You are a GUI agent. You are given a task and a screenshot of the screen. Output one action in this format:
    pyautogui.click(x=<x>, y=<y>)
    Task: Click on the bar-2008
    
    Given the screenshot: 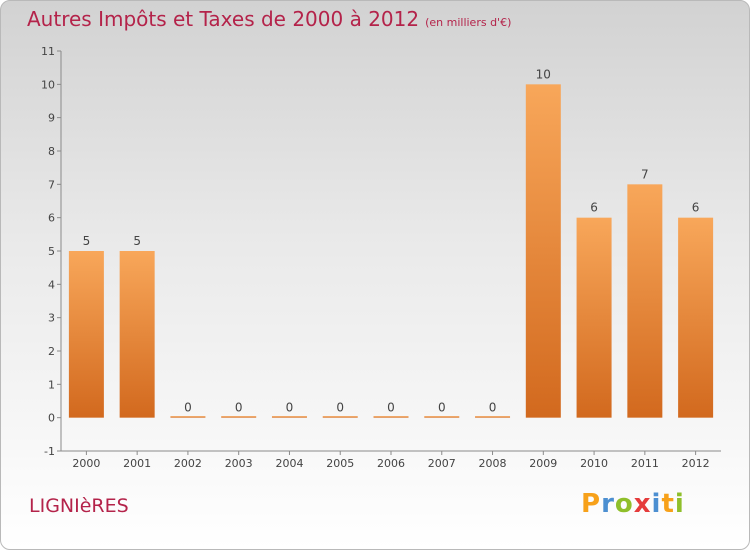 What is the action you would take?
    pyautogui.click(x=493, y=417)
    